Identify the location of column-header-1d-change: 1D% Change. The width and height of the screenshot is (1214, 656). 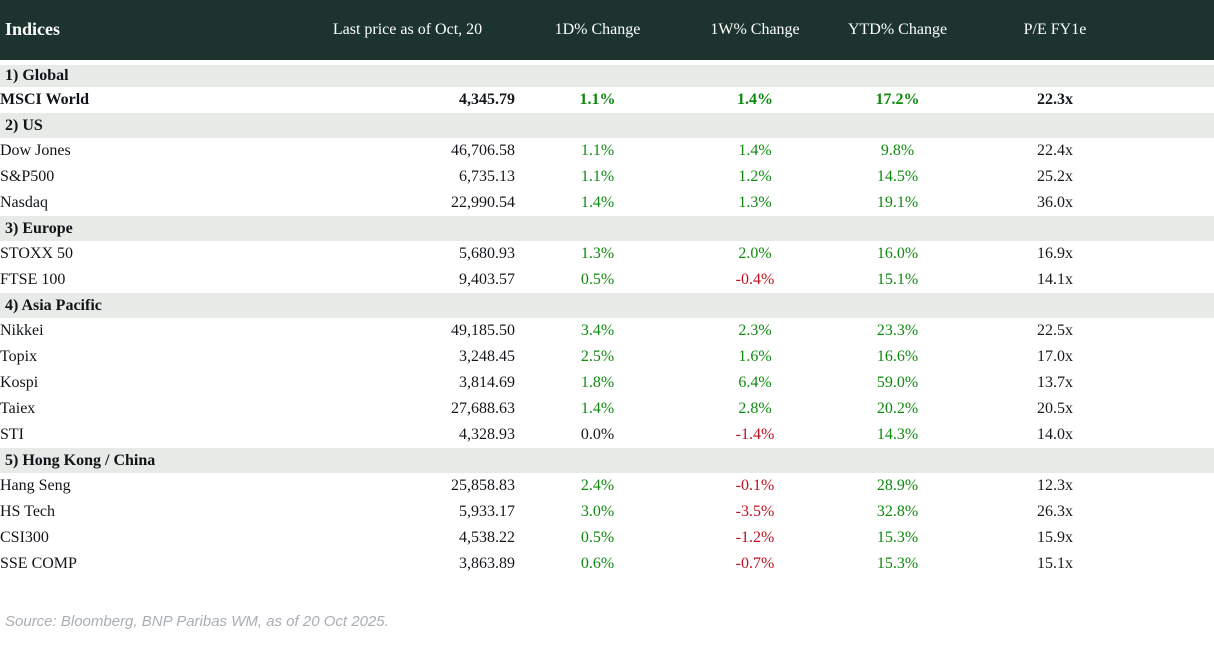
(597, 32).